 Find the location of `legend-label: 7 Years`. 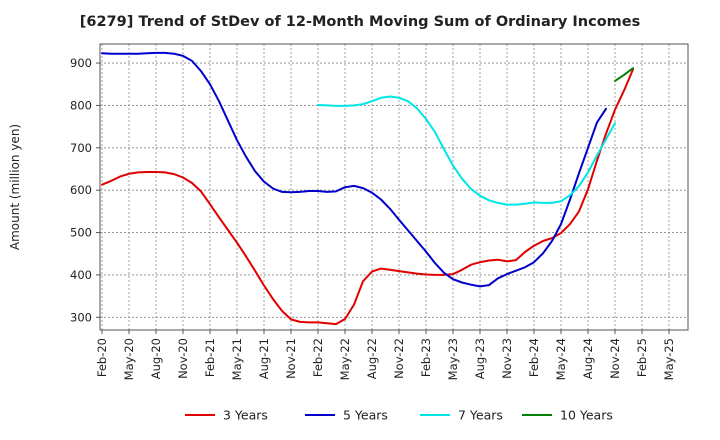

legend-label: 7 Years is located at coordinates (480, 415).